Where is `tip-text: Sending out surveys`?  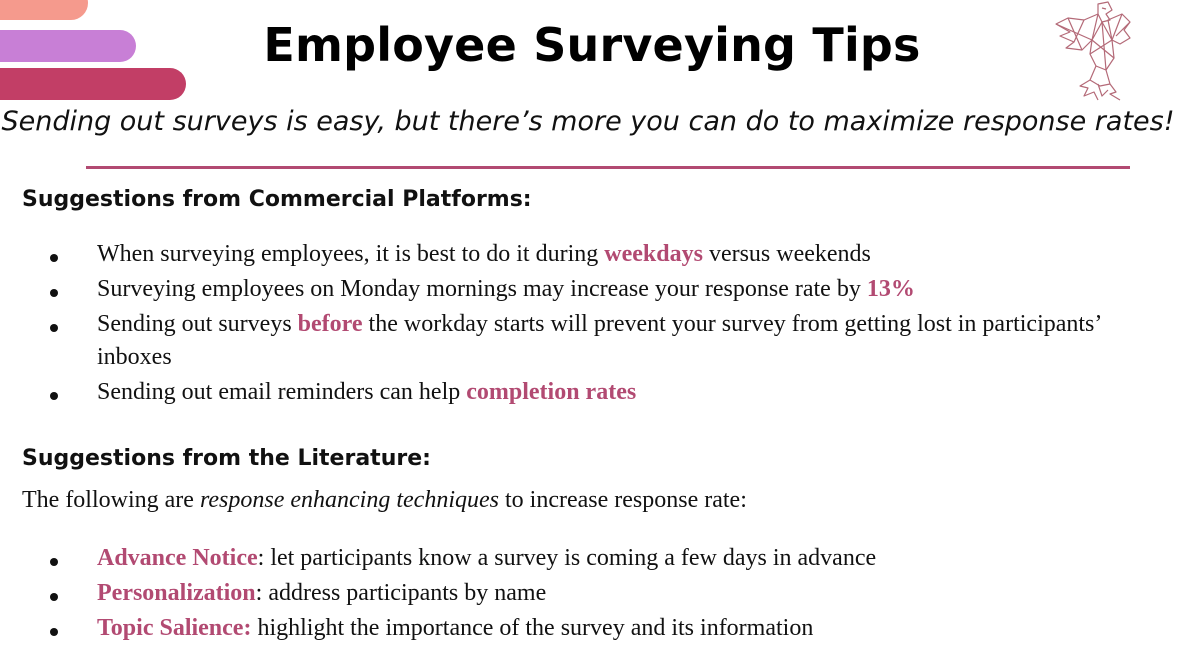 tip-text: Sending out surveys is located at coordinates (197, 324).